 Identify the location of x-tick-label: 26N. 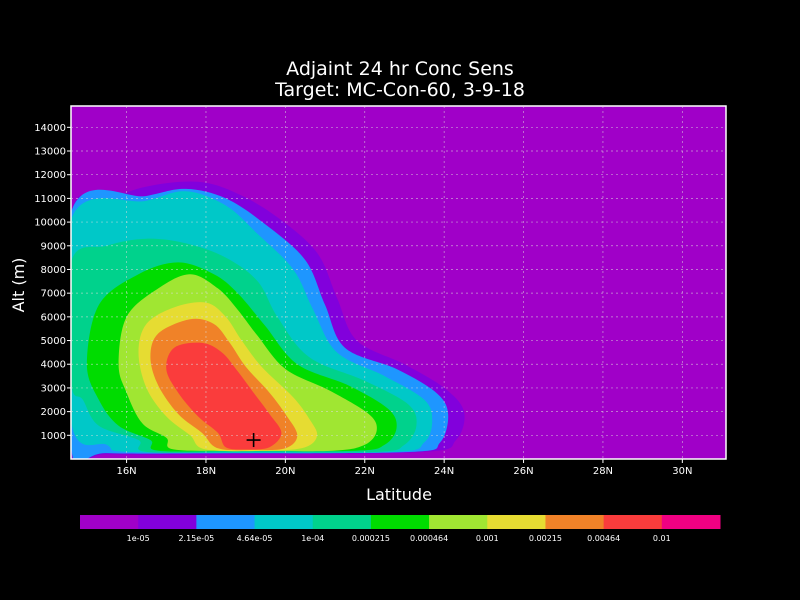
(523, 471).